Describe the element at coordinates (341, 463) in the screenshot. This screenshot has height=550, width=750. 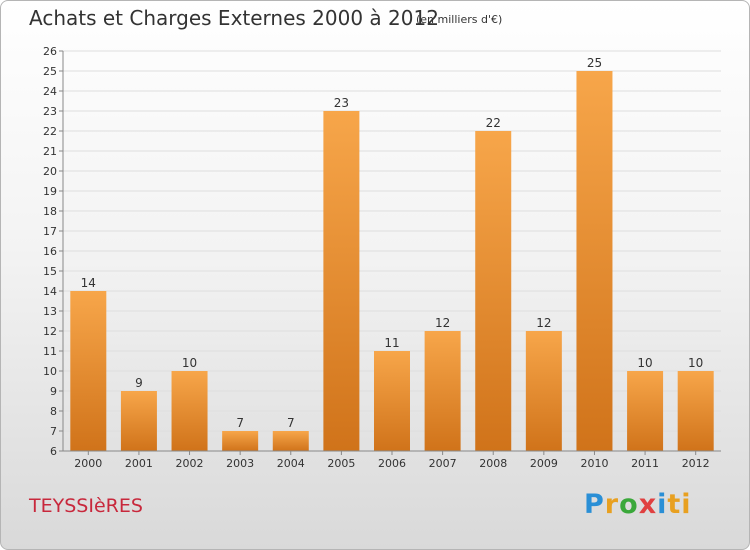
I see `x-tick-label: 2005` at that location.